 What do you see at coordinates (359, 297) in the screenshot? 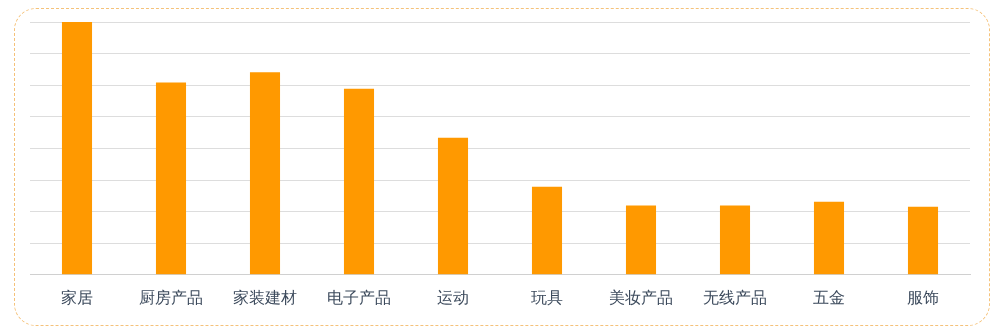
I see `x-tick-label: 电子产品` at bounding box center [359, 297].